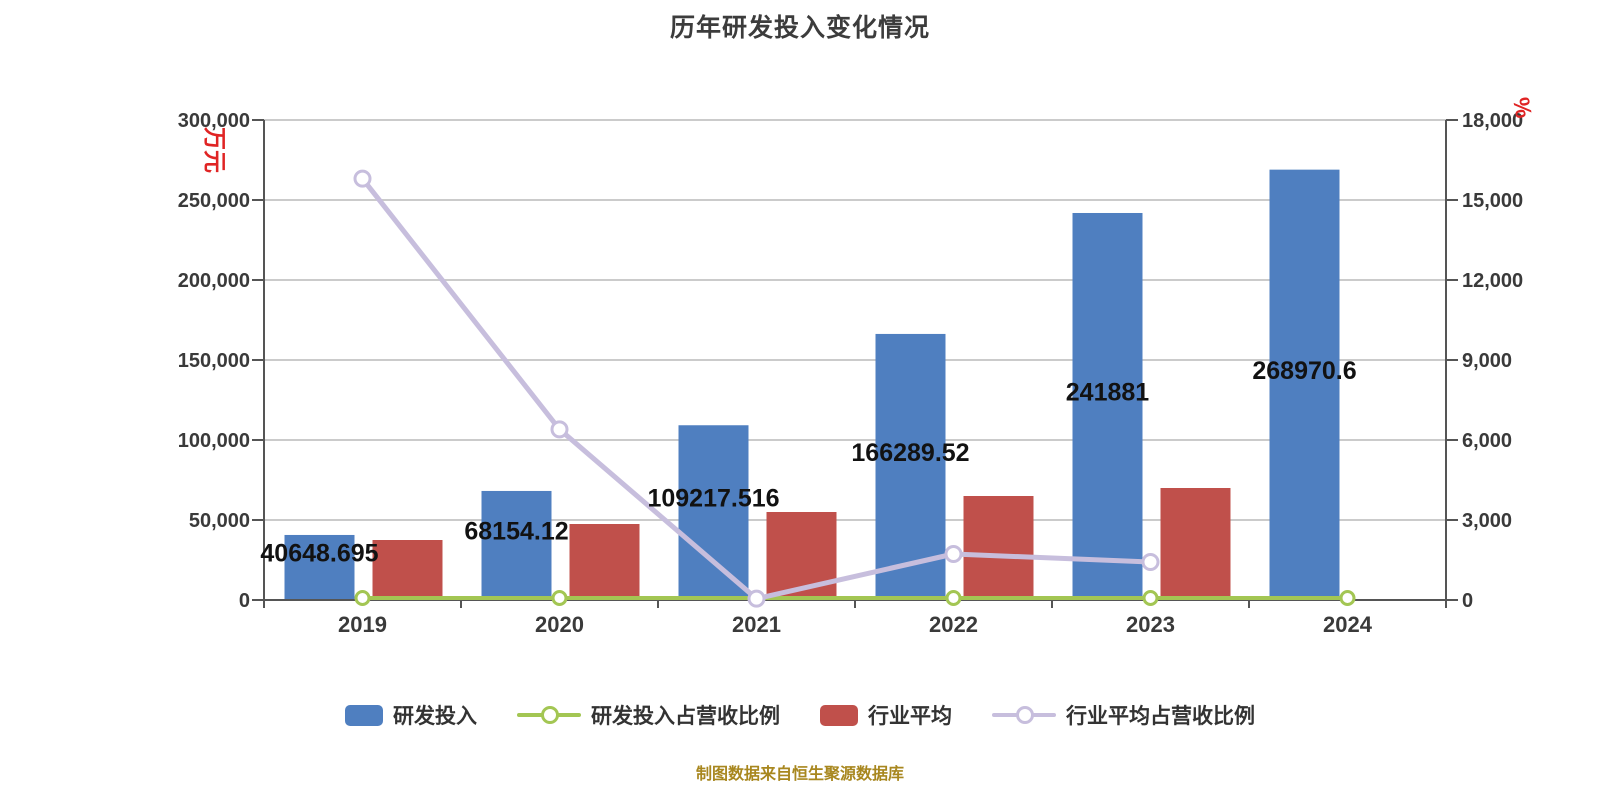 Image resolution: width=1600 pixels, height=800 pixels. What do you see at coordinates (1487, 441) in the screenshot?
I see `right-axis-tick-label: 6,000` at bounding box center [1487, 441].